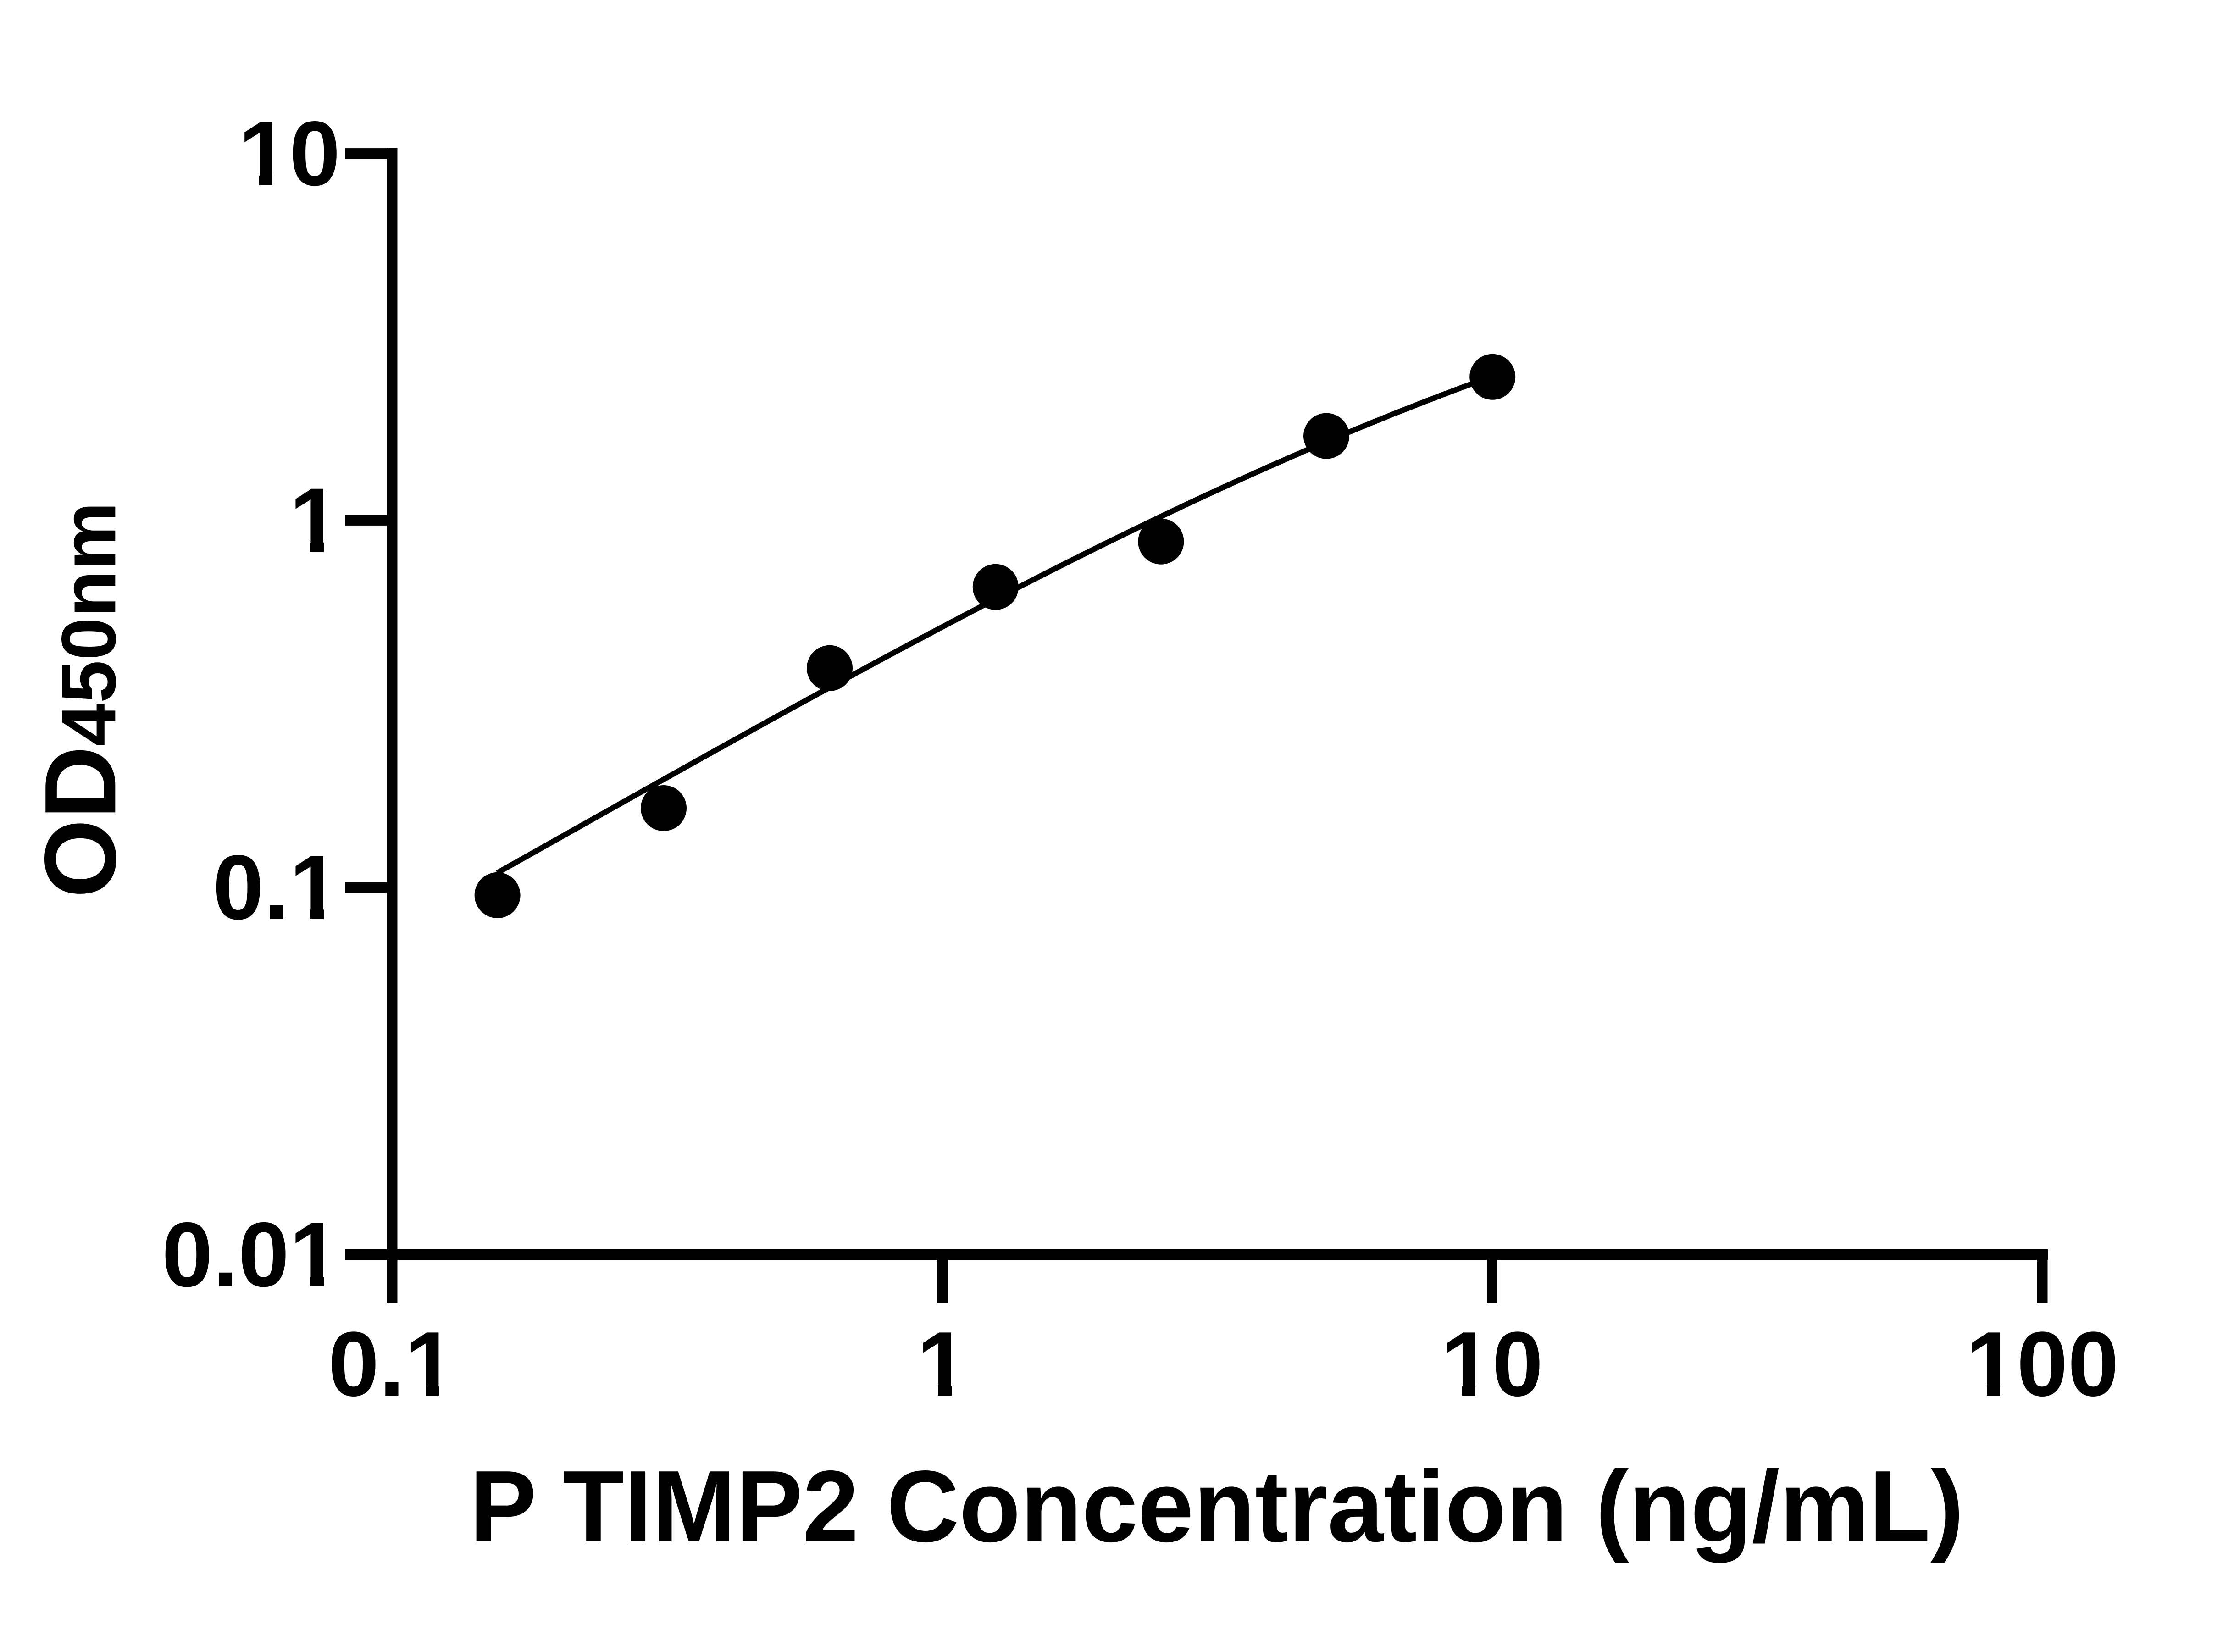  I want to click on svg-text: 100, so click(2042, 1364).